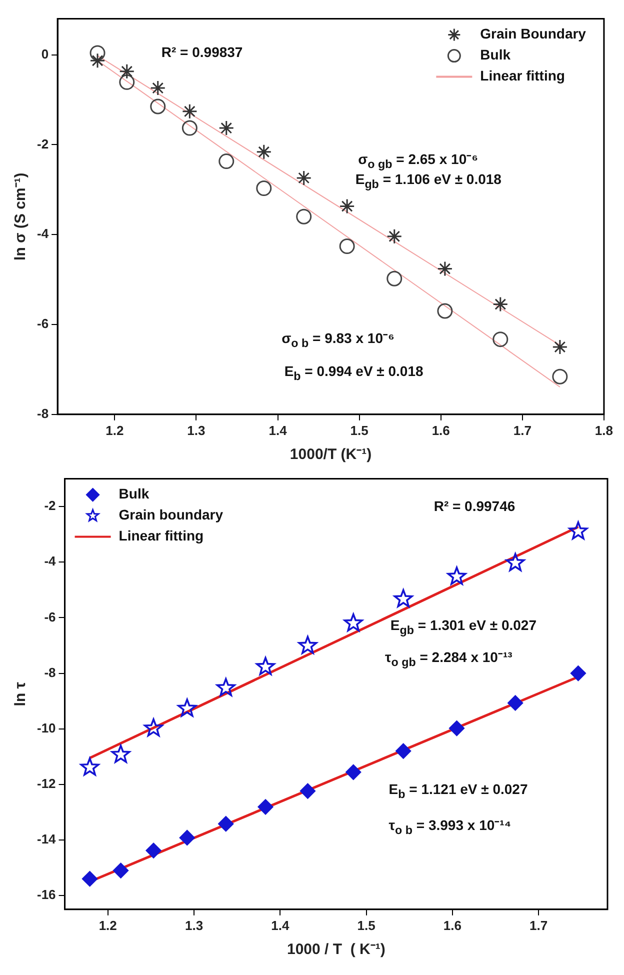 This screenshot has width=624, height=975. Describe the element at coordinates (463, 627) in the screenshot. I see `annotation: E$_{gb}$ = 1.301 eV ± 0.027` at that location.